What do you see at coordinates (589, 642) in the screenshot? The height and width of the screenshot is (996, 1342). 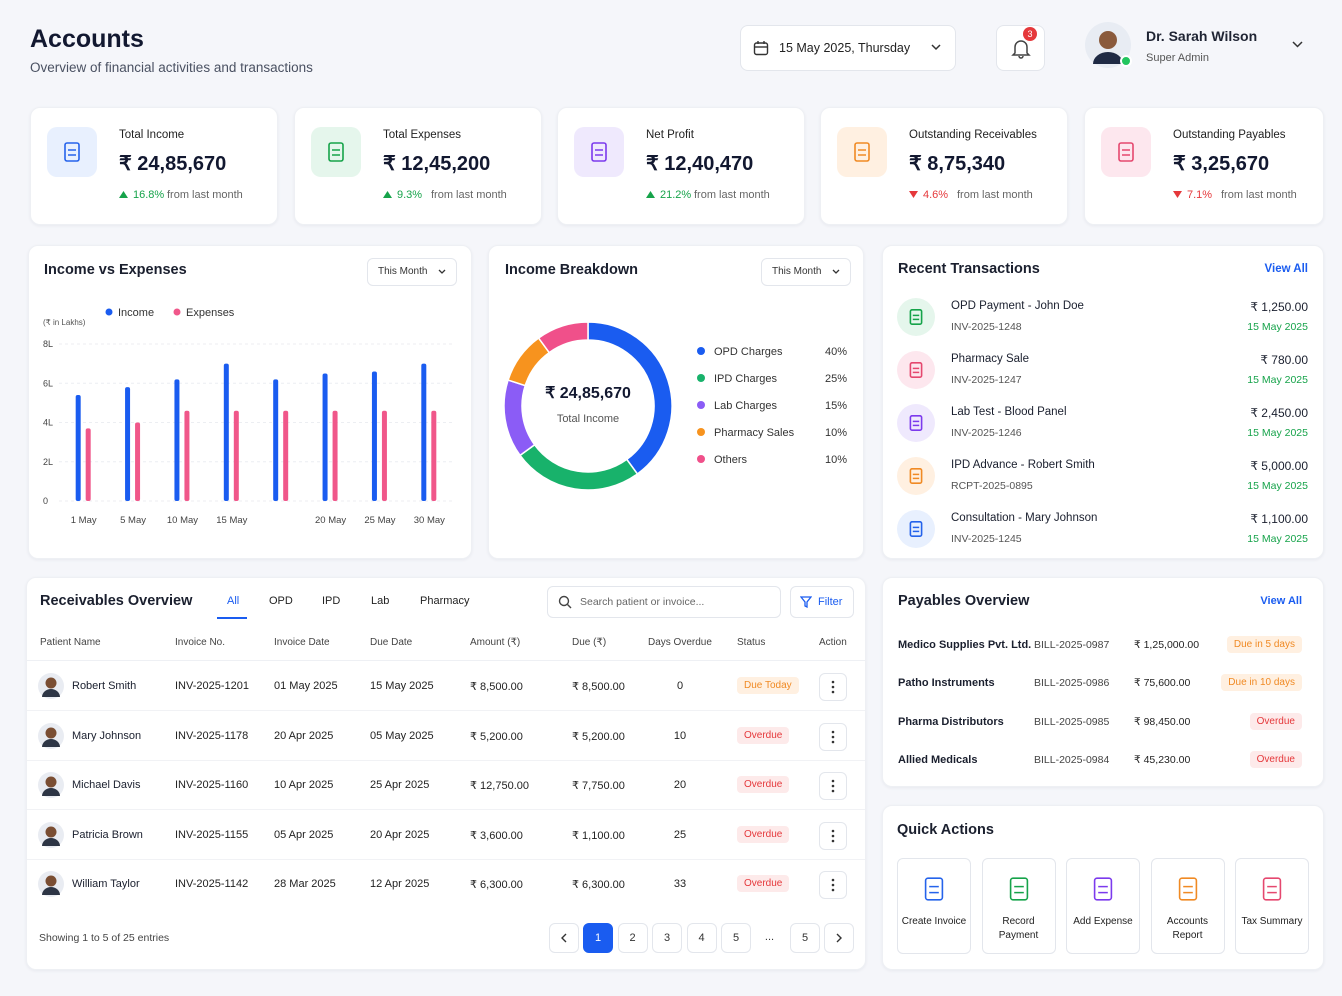 I see `column-header: Due (₹)` at bounding box center [589, 642].